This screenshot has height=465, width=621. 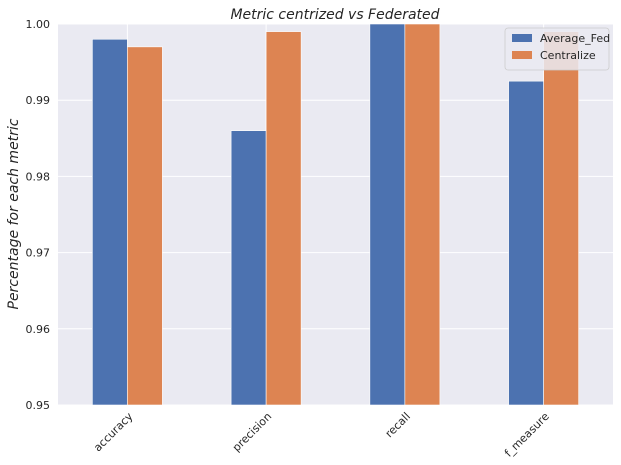 What do you see at coordinates (38, 329) in the screenshot?
I see `y-tick-label: 0.96` at bounding box center [38, 329].